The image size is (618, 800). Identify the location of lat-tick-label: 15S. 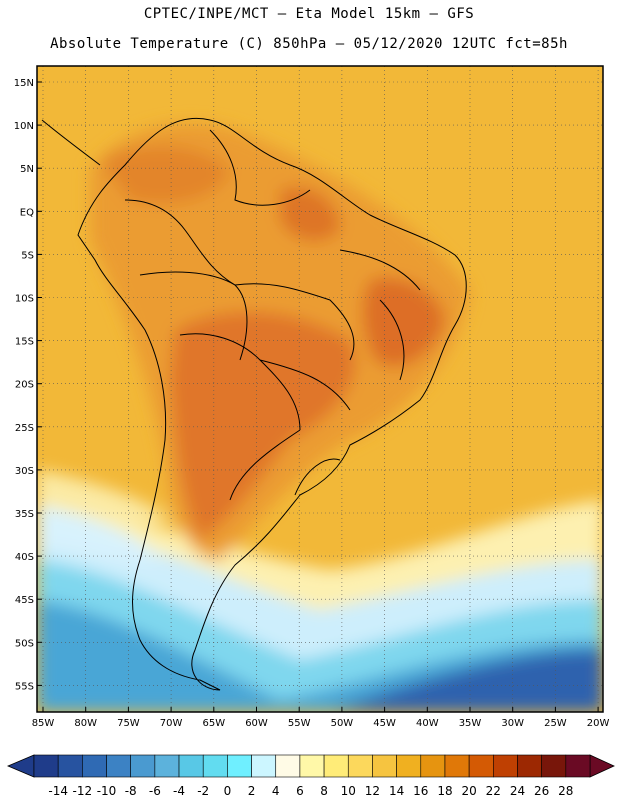
(24, 342).